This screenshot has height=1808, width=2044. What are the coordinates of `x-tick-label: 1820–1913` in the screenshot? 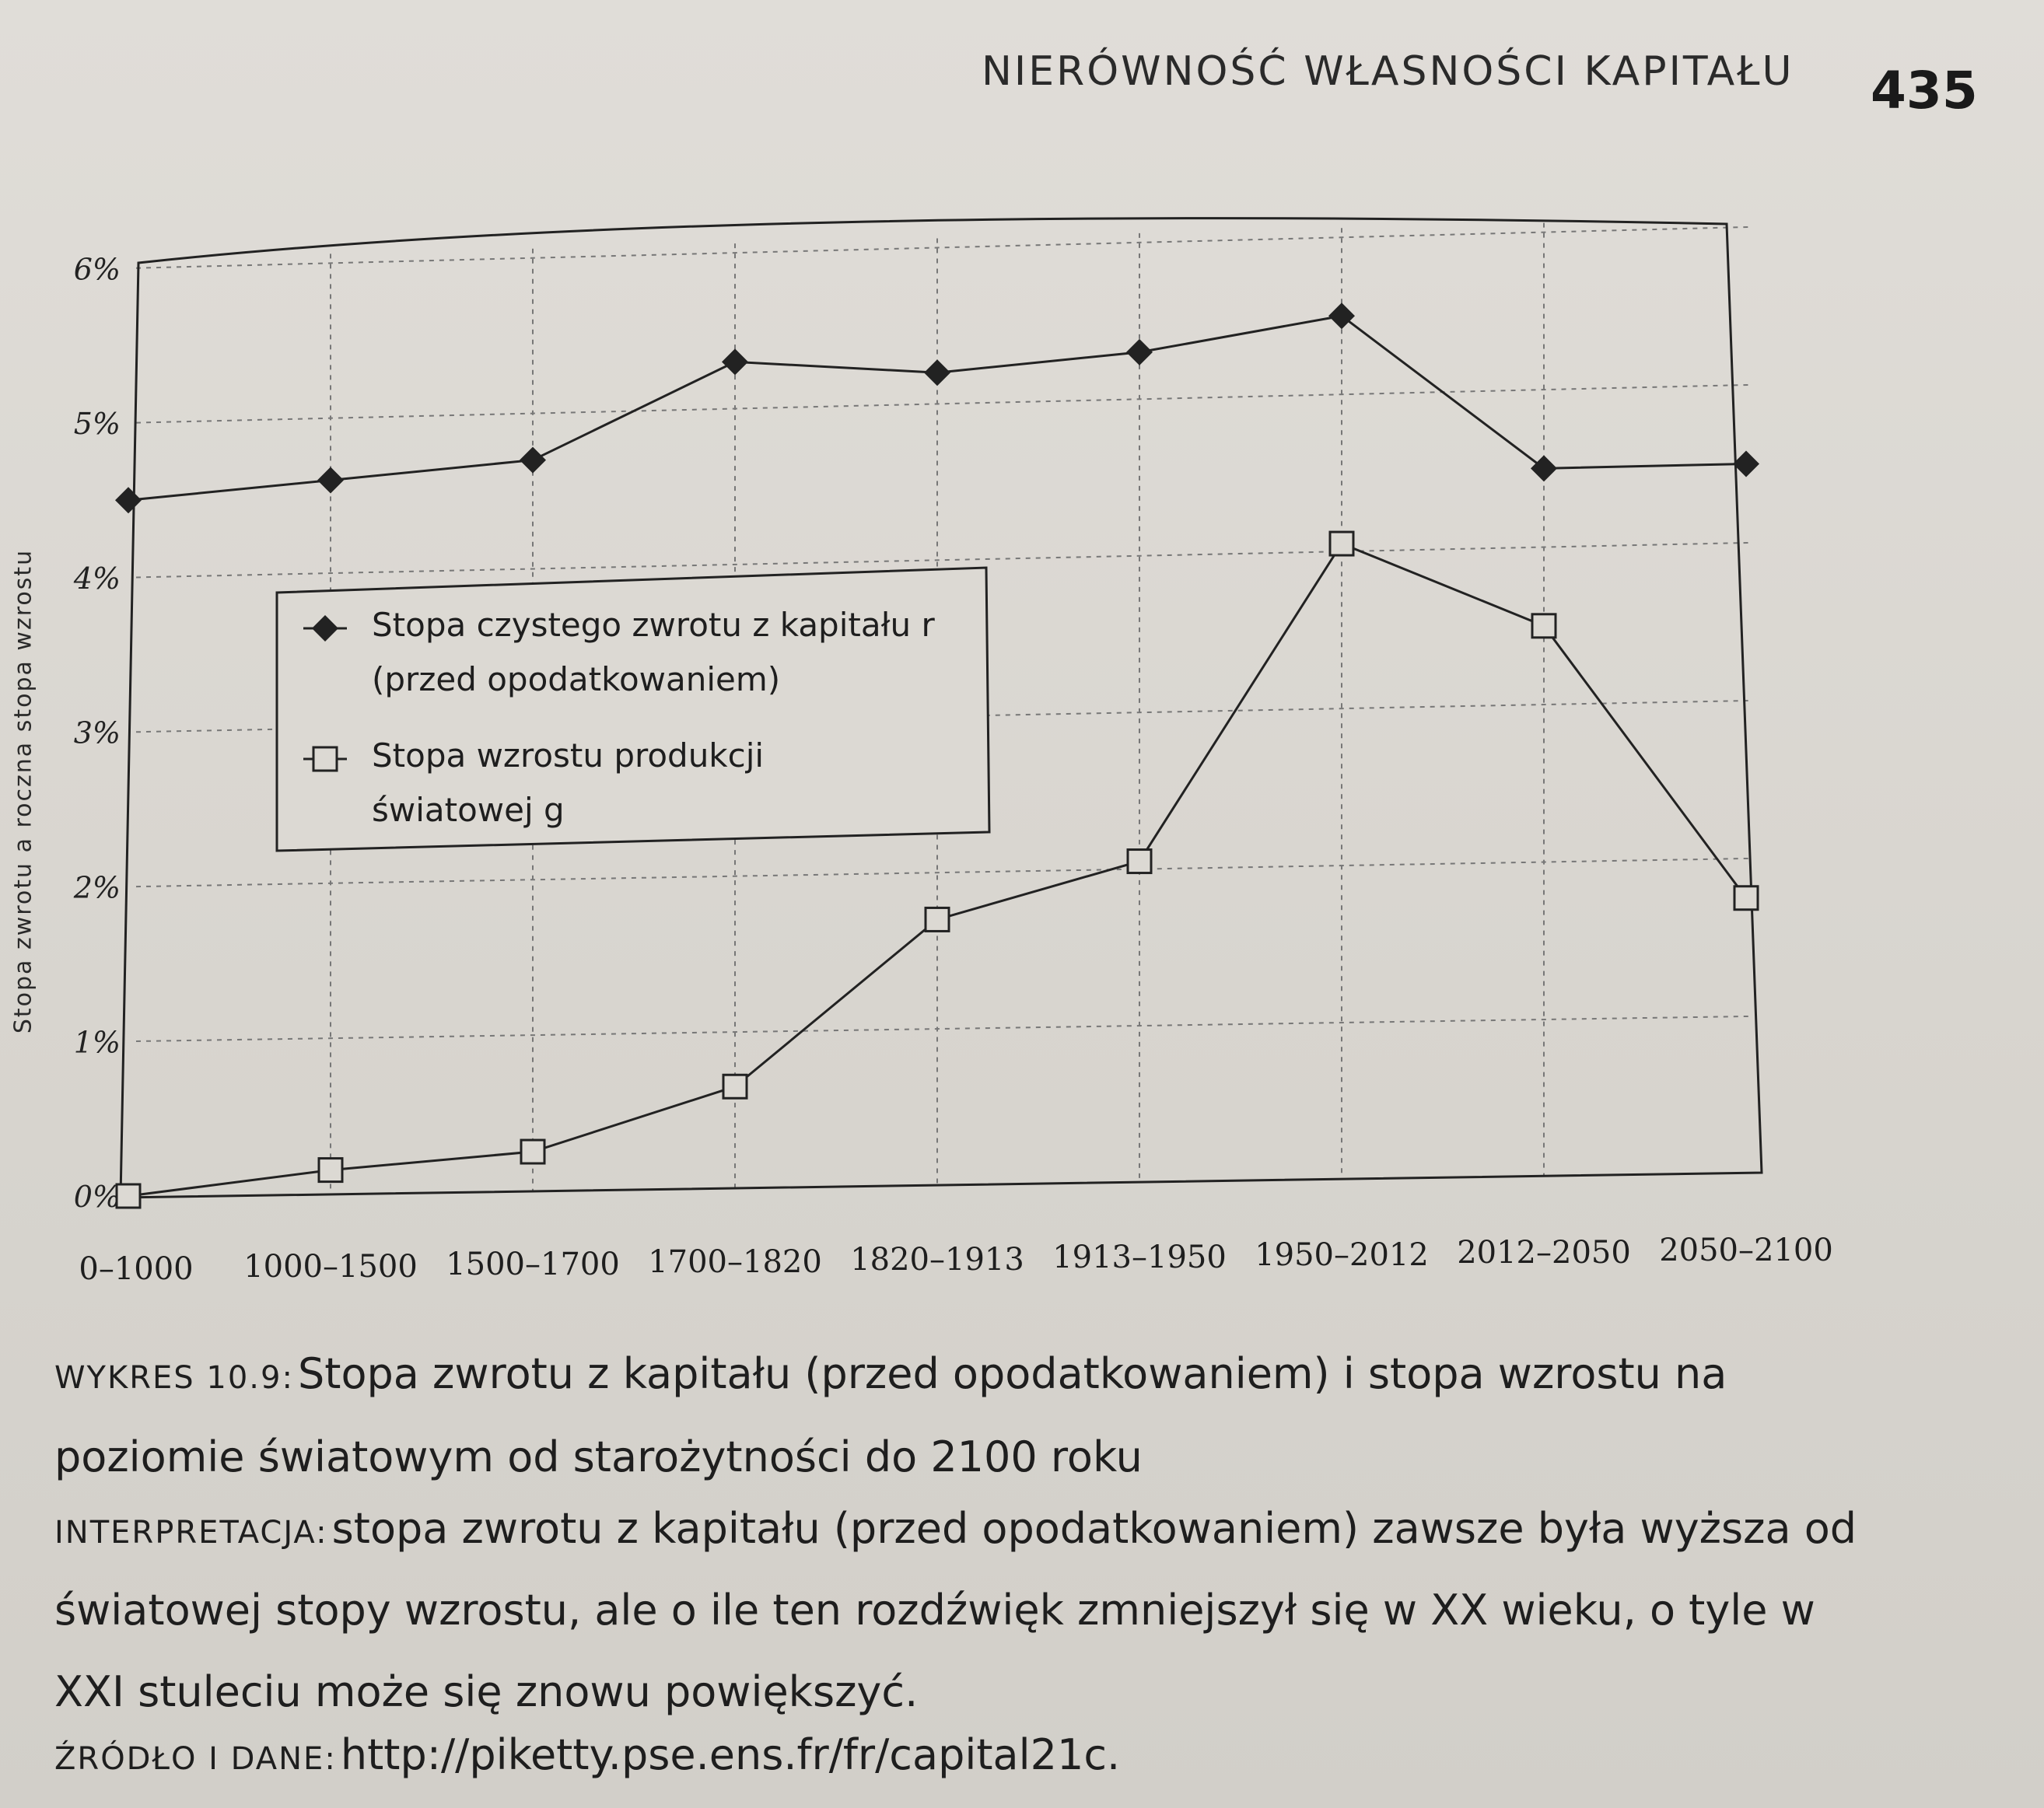 It's located at (937, 1260).